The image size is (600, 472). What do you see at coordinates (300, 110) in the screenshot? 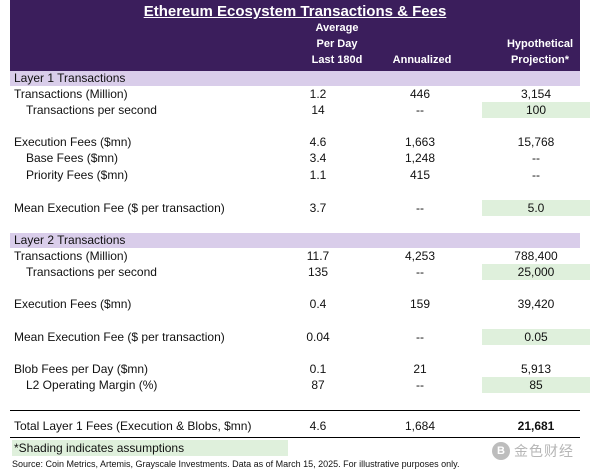
I see `table-row: Transactions per second 14 -- 100` at bounding box center [300, 110].